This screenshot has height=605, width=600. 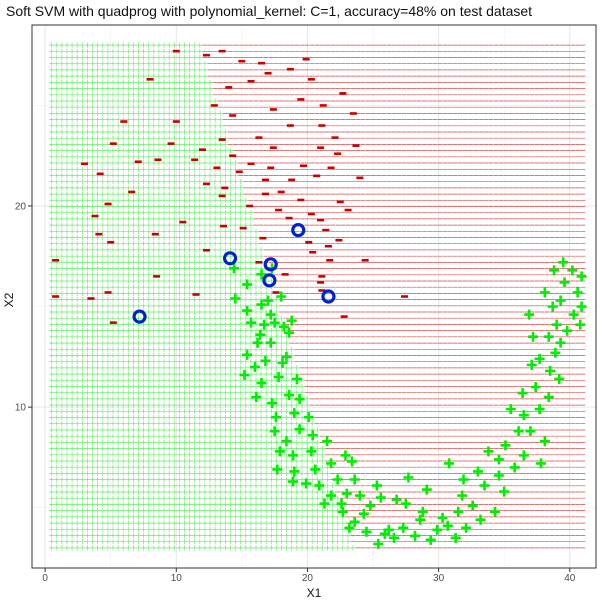 I want to click on x-tick-label: 30, so click(x=439, y=578).